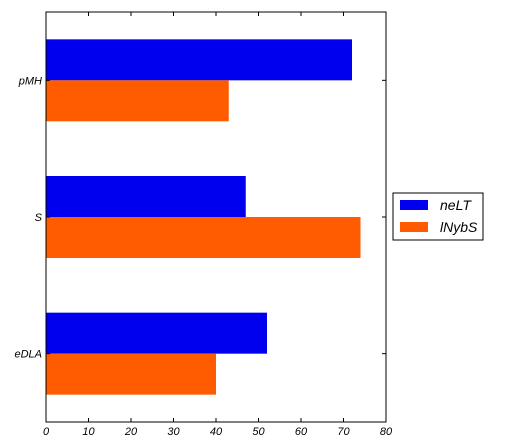  I want to click on bar-neLT-eDLA, so click(156, 333).